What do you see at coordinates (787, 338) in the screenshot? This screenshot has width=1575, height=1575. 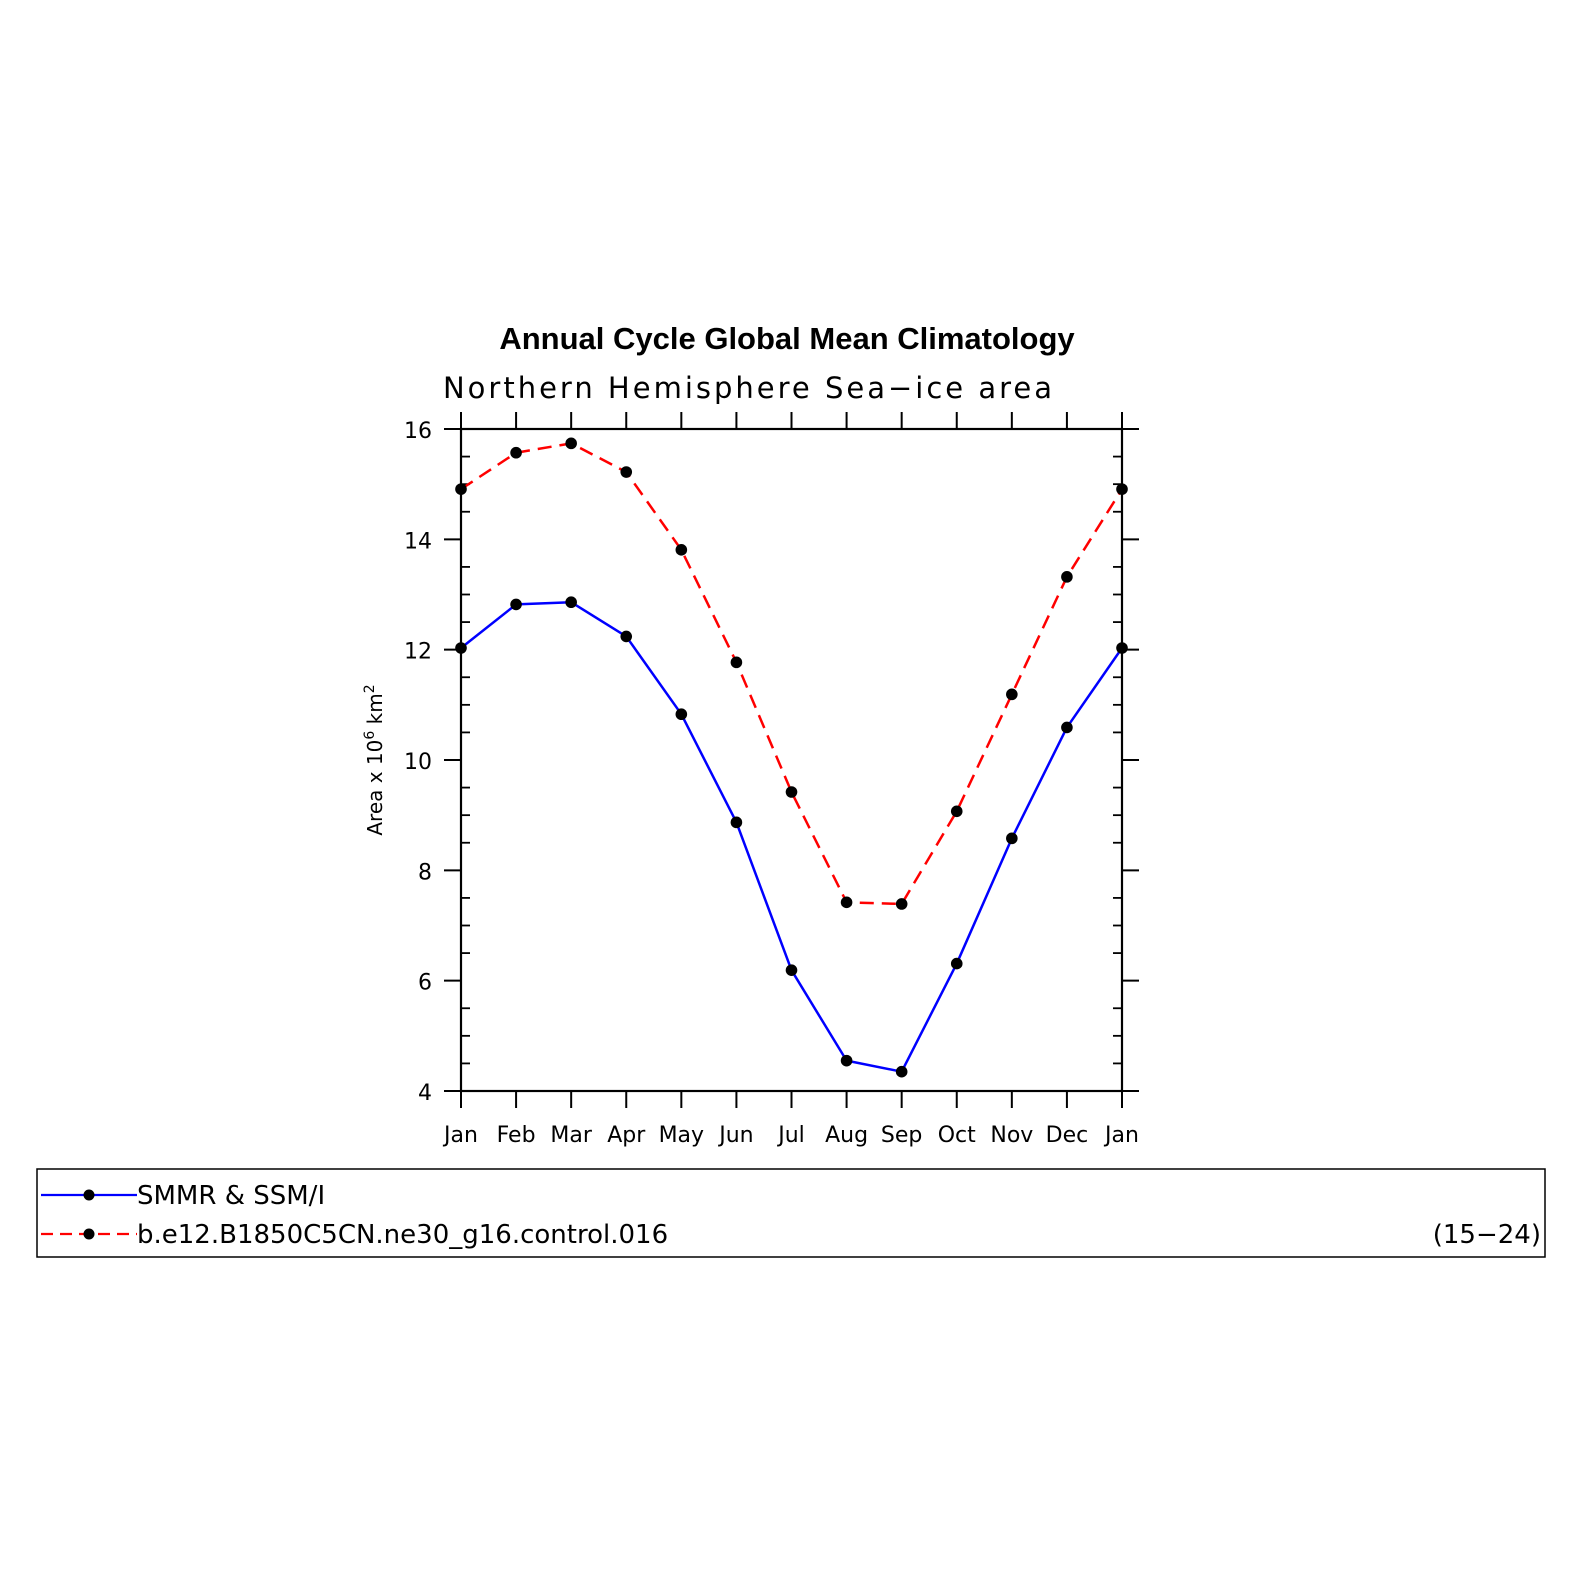 I see `chart-title: Annual Cycle Global Mean Climatology` at bounding box center [787, 338].